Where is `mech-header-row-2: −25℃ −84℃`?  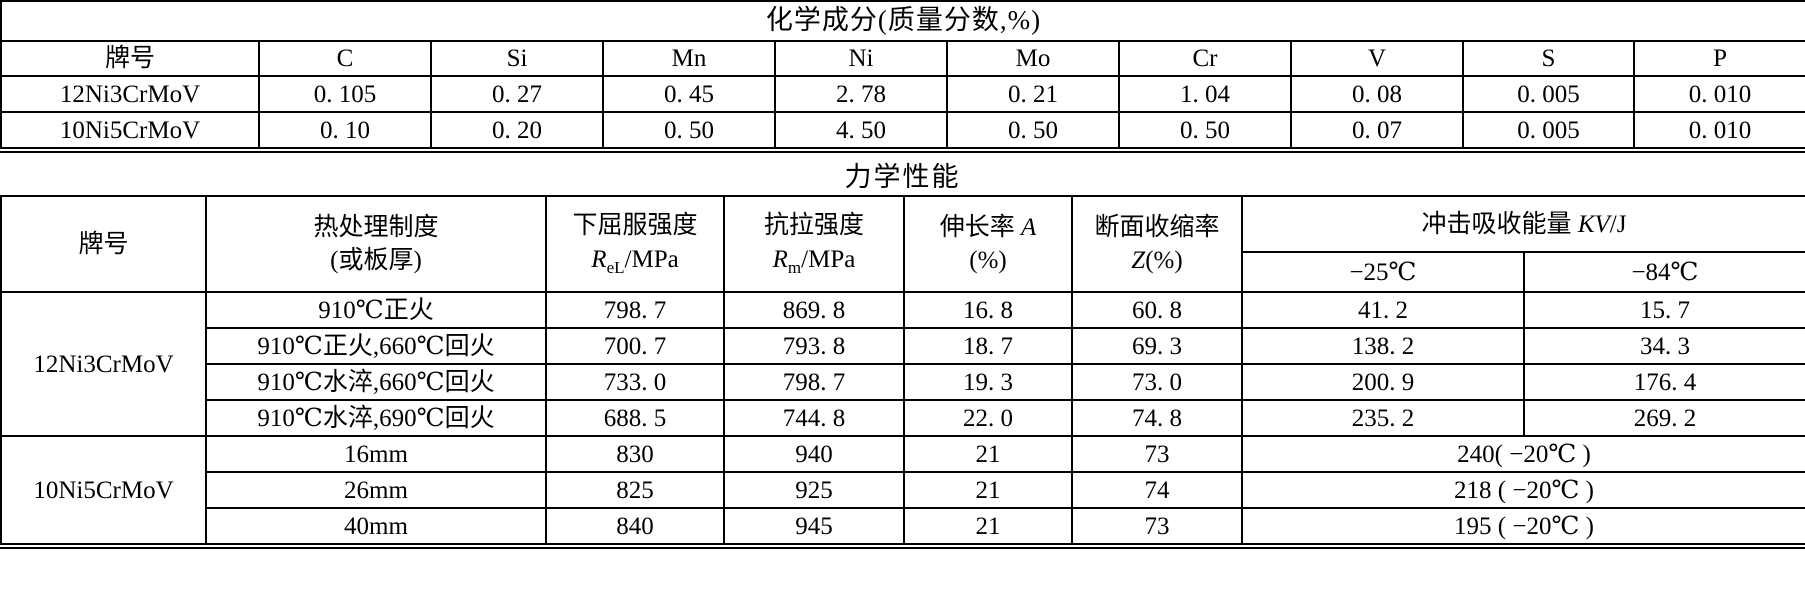
mech-header-row-2: −25℃ −84℃ is located at coordinates (903, 272).